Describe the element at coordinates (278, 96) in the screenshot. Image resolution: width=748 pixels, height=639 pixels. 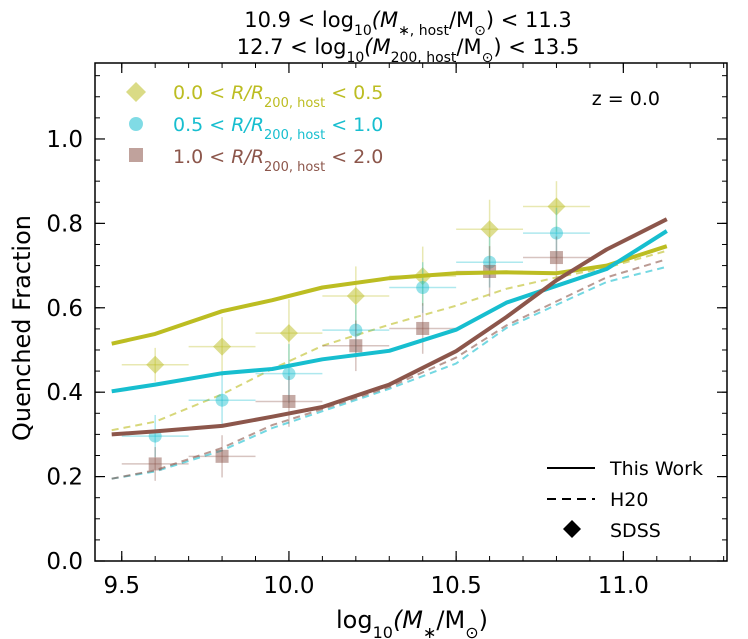
I see `legend-label-inner: 0.0 < R/R200, host < 0.5` at that location.